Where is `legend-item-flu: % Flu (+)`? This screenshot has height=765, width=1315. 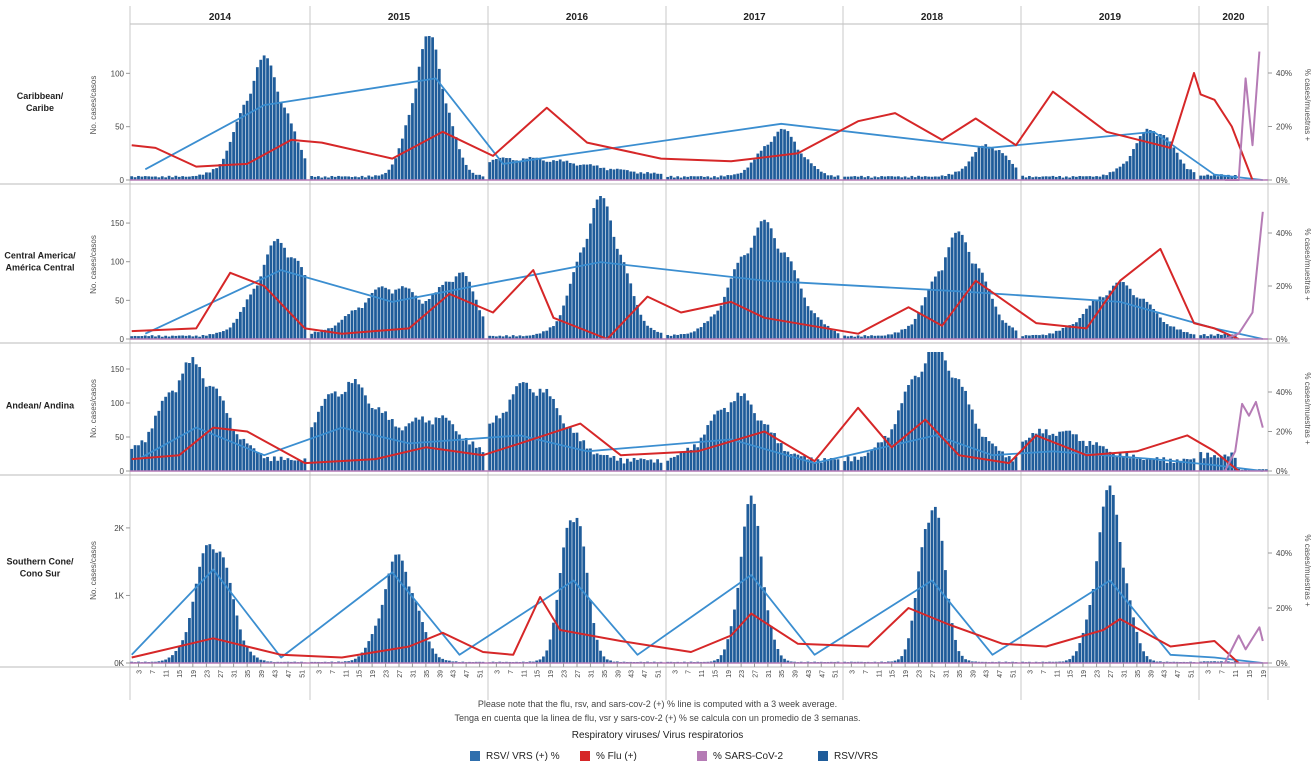 legend-item-flu: % Flu (+) is located at coordinates (608, 756).